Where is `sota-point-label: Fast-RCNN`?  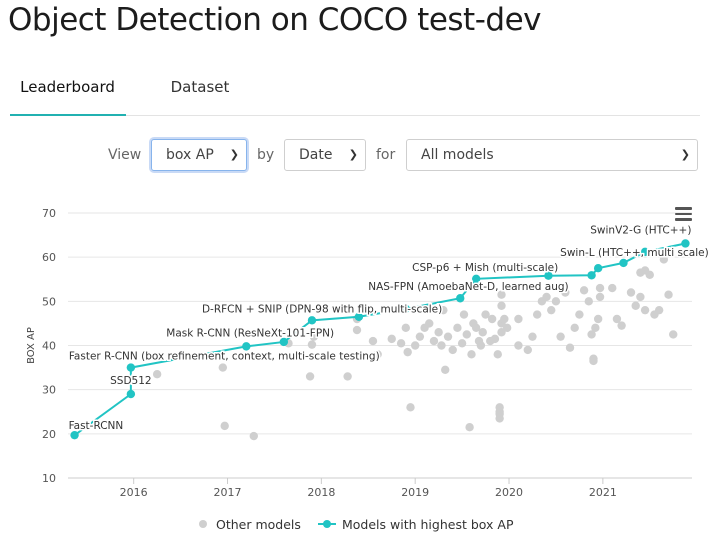 sota-point-label: Fast-RCNN is located at coordinates (96, 426).